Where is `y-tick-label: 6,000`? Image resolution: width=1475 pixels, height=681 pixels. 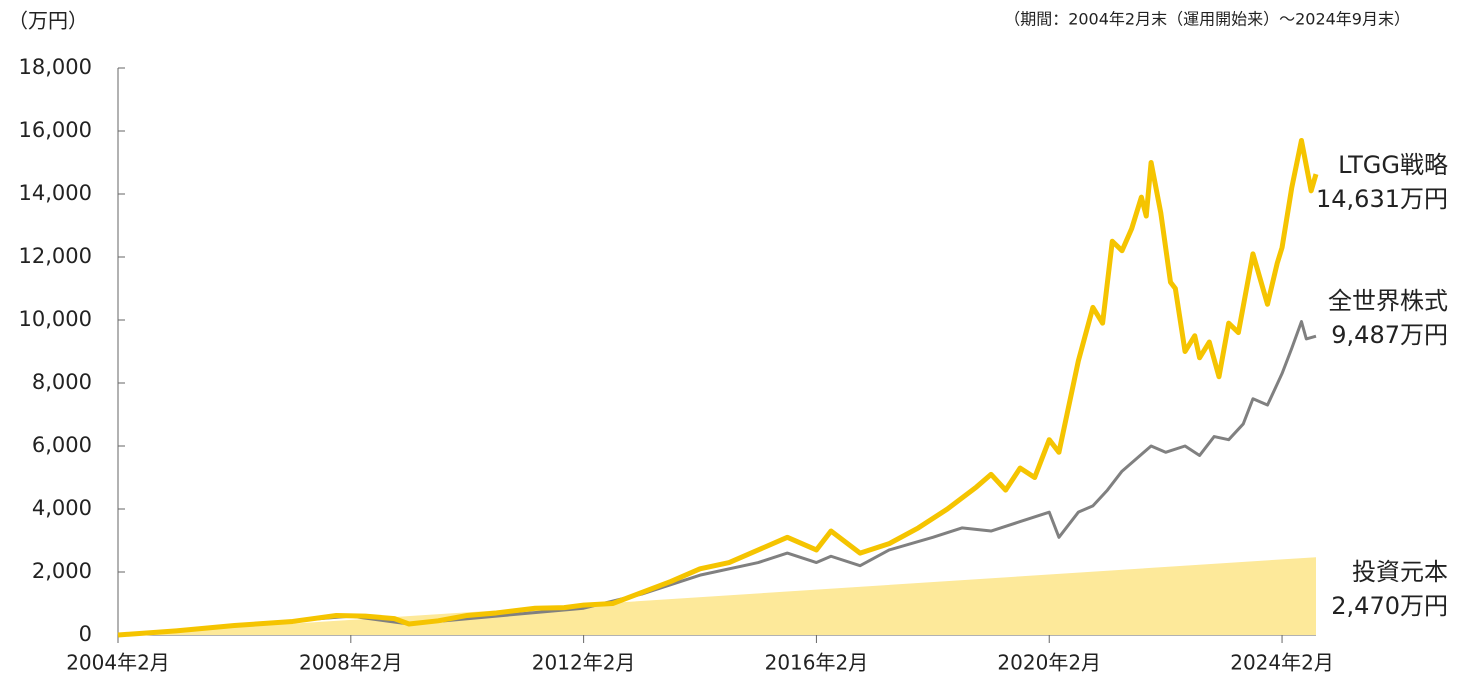 y-tick-label: 6,000 is located at coordinates (62, 445).